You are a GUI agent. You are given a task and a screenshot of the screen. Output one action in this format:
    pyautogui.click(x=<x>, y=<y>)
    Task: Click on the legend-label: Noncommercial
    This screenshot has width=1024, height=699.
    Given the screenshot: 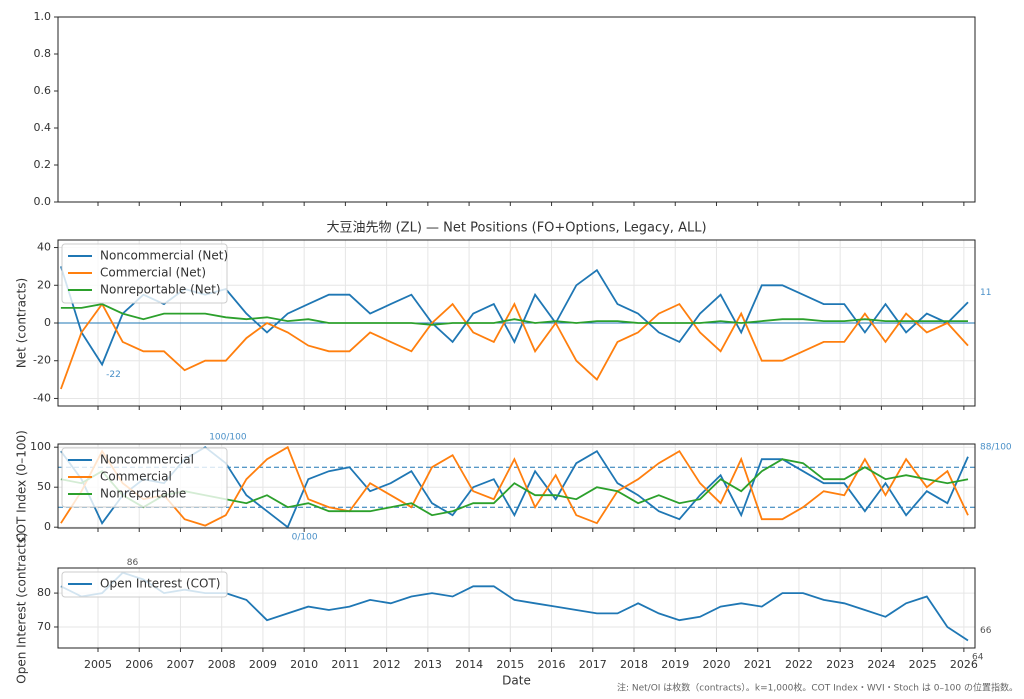 What is the action you would take?
    pyautogui.click(x=147, y=460)
    